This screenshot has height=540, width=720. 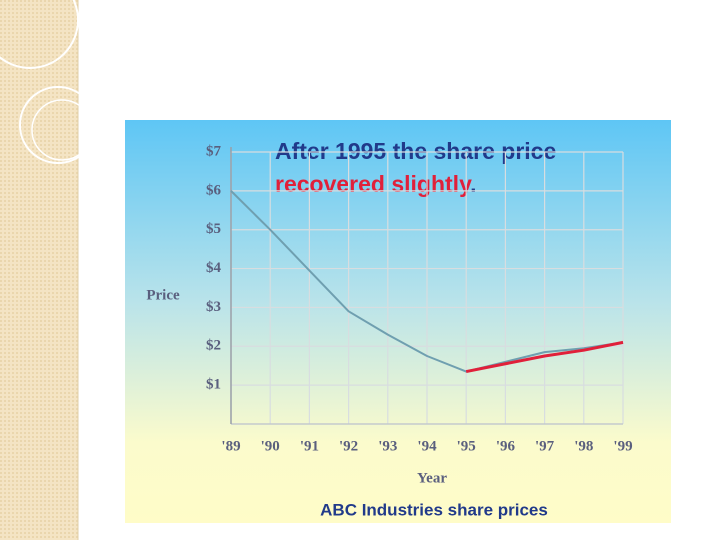 What do you see at coordinates (39, 270) in the screenshot?
I see `side-strip` at bounding box center [39, 270].